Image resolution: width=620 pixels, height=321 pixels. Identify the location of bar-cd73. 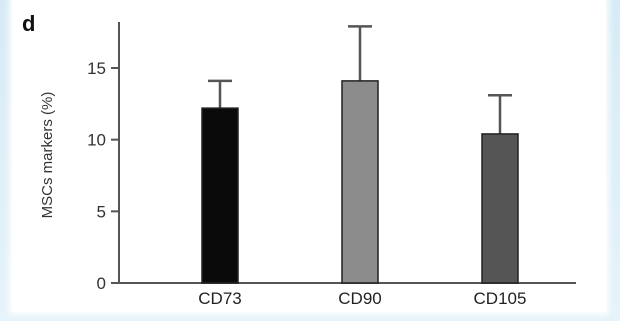
(220, 195).